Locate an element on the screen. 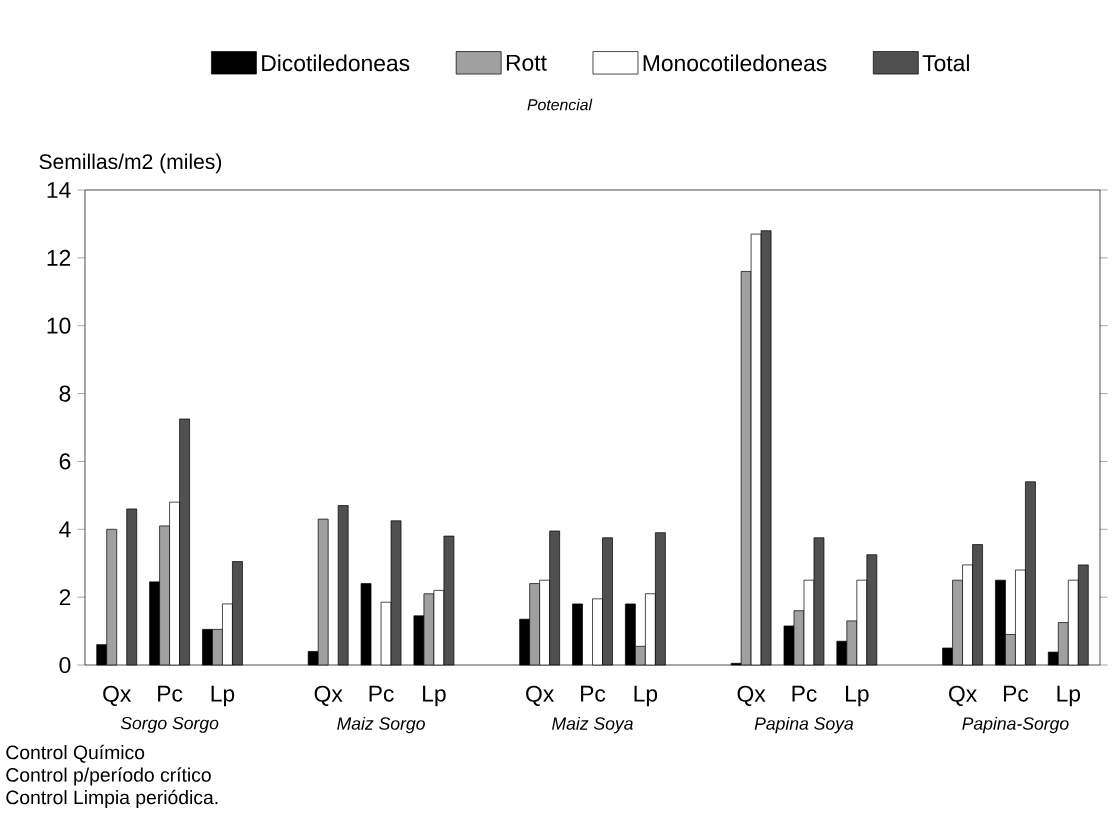 The height and width of the screenshot is (817, 1119). y-tick-label: 6 is located at coordinates (65, 461).